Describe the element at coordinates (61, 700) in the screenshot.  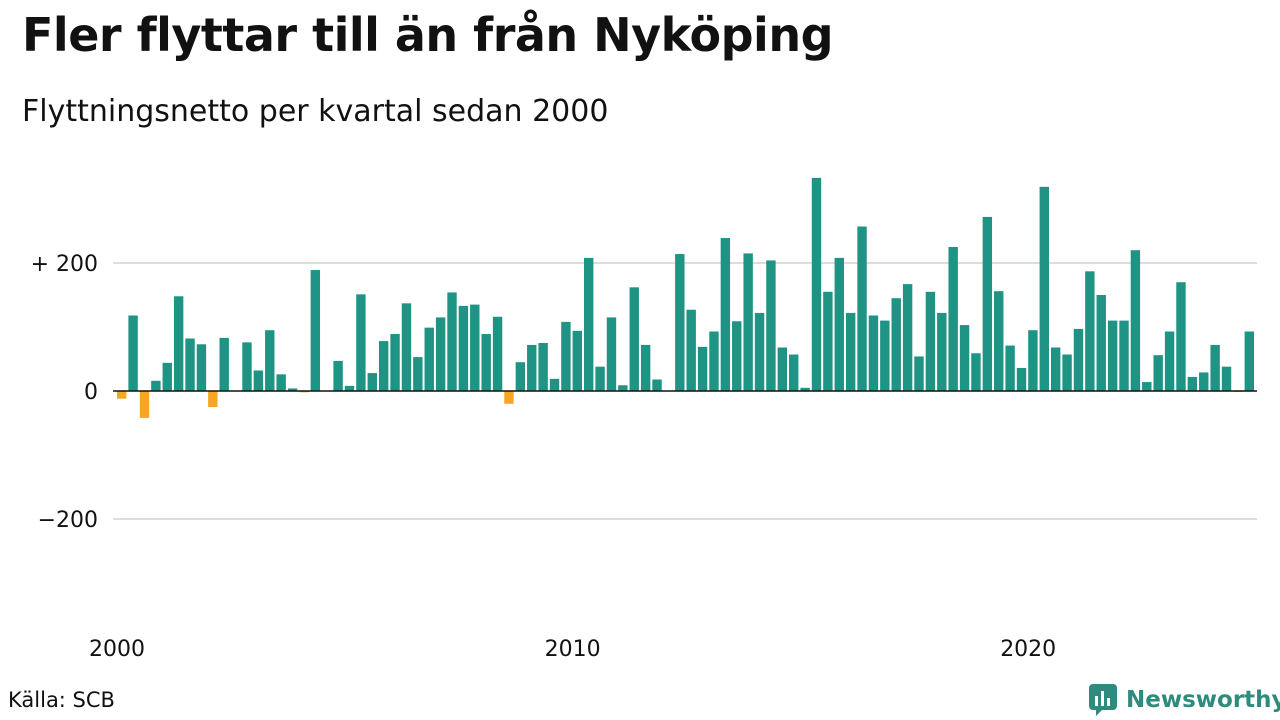
I see `source-note: Källa: SCB` at that location.